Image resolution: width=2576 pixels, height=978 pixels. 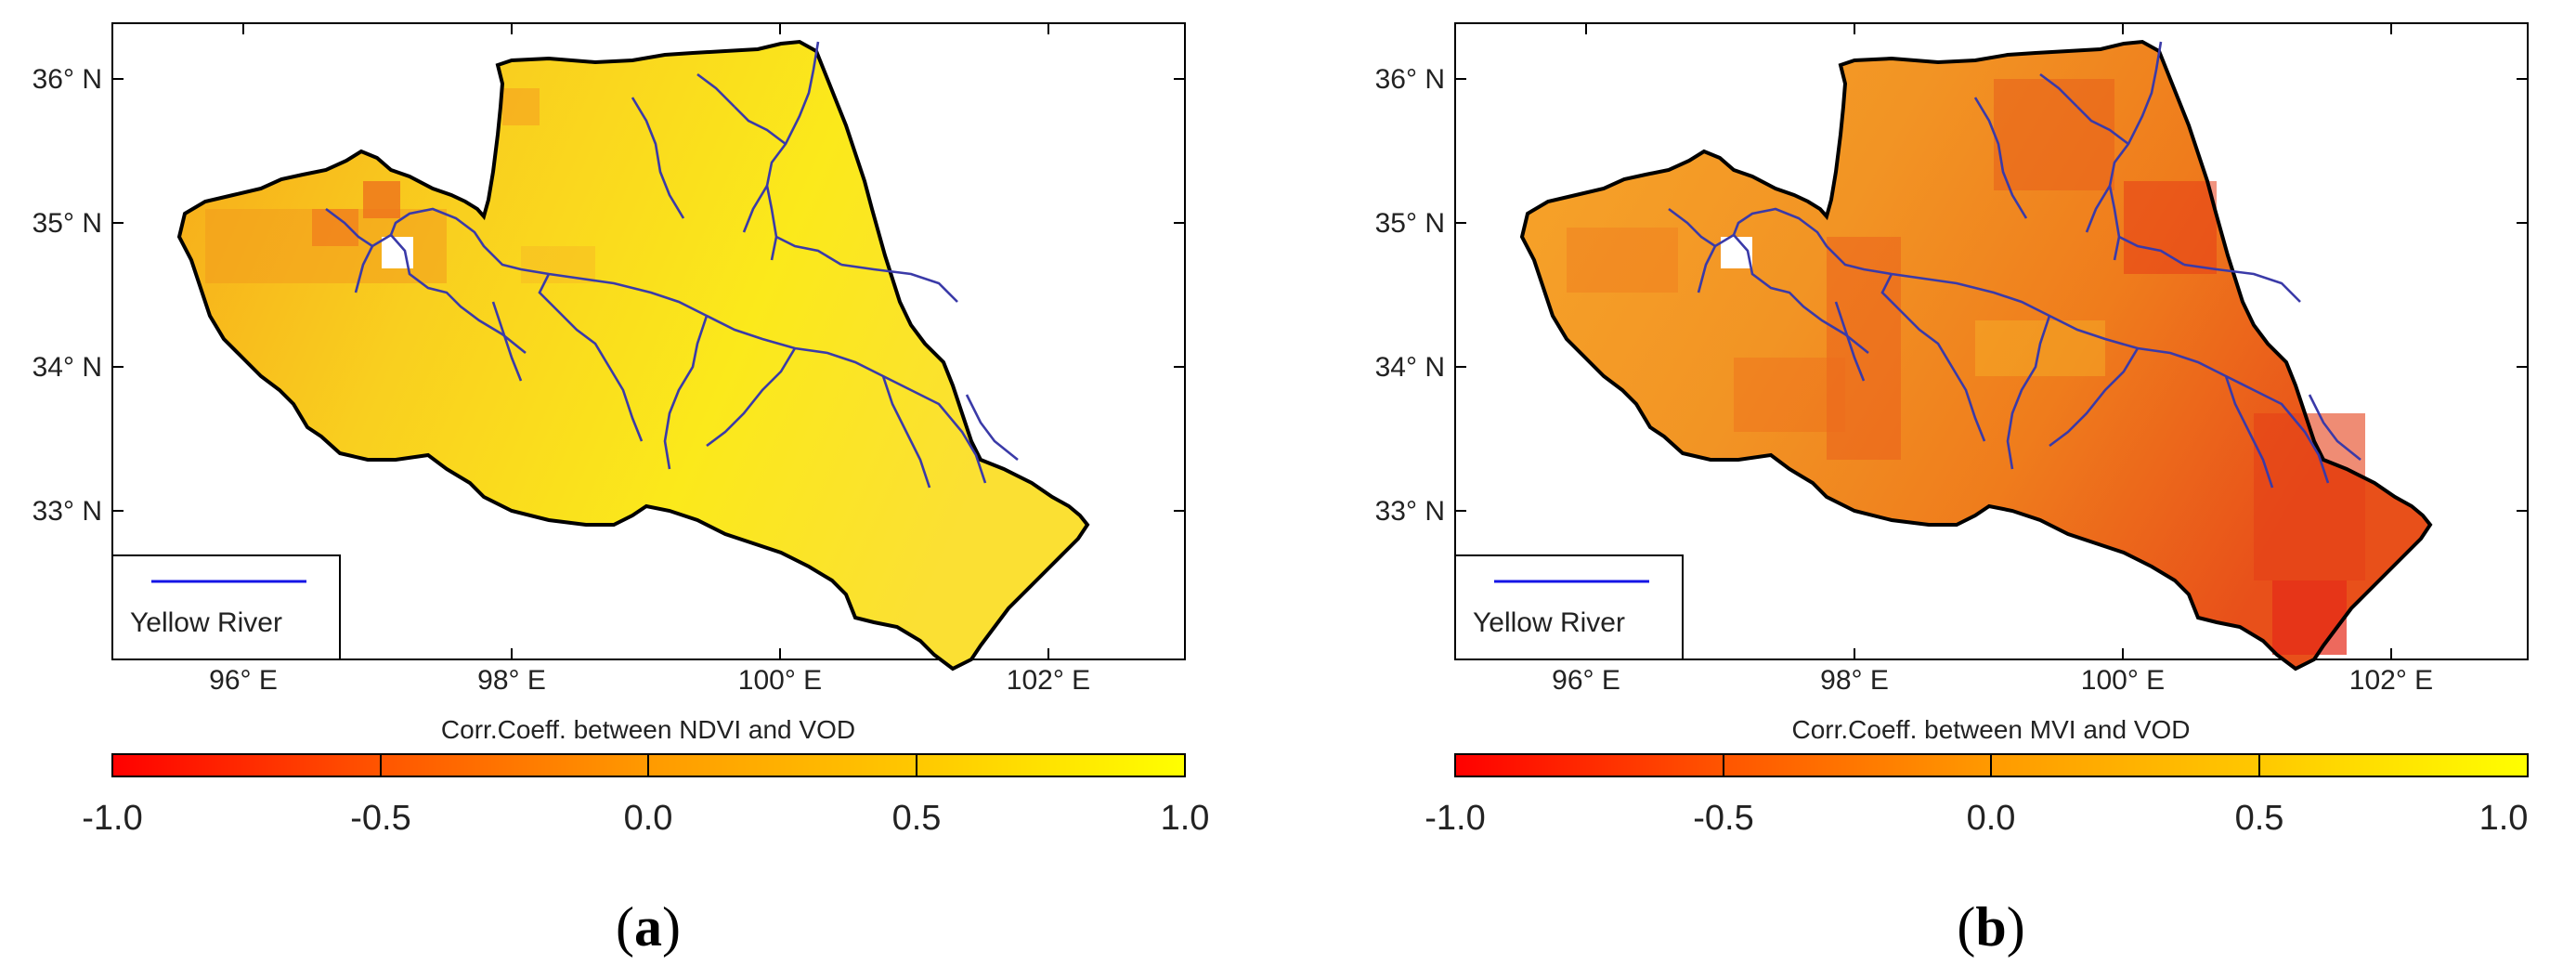 I want to click on colorbar-title: Corr.Coeff. between MVI and VOD, so click(x=1991, y=729).